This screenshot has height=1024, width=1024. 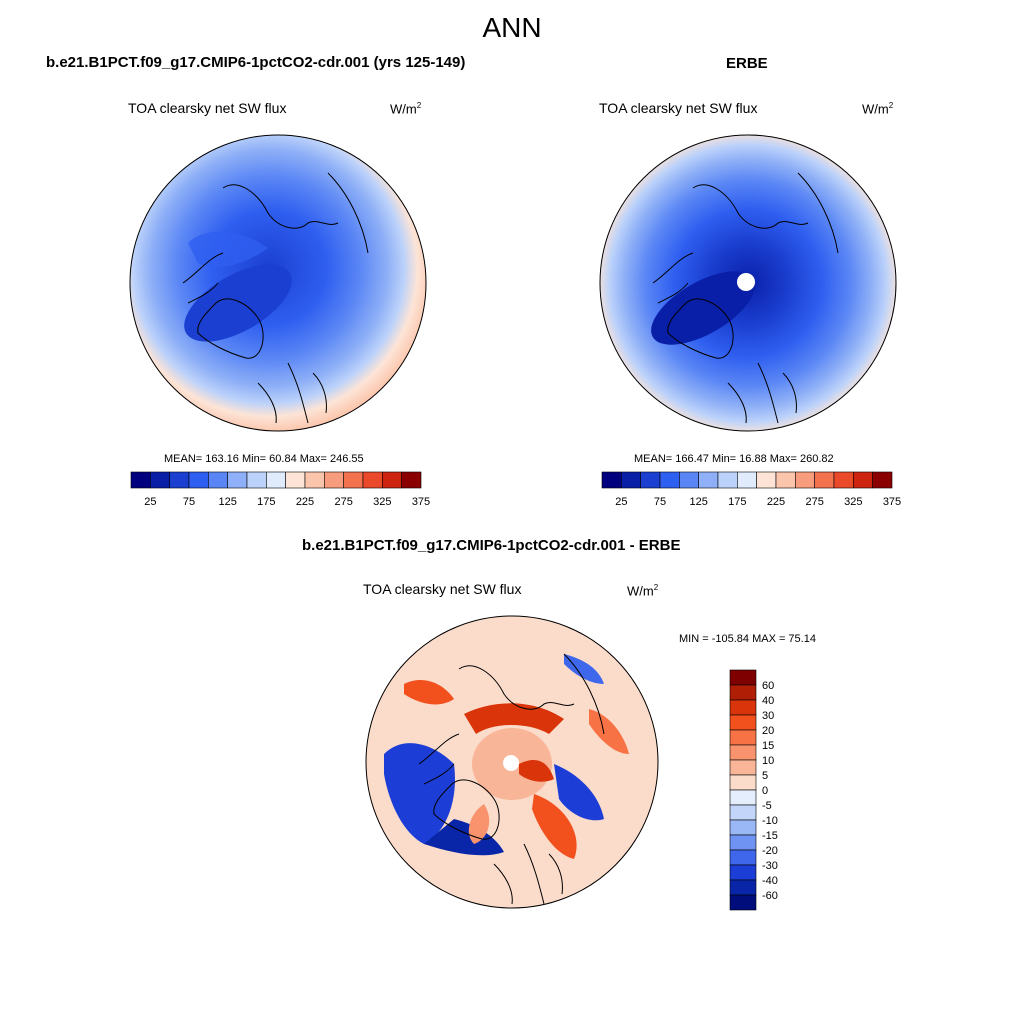 I want to click on diff-stats: MIN = -105.84 MAX = 75.14, so click(x=747, y=639).